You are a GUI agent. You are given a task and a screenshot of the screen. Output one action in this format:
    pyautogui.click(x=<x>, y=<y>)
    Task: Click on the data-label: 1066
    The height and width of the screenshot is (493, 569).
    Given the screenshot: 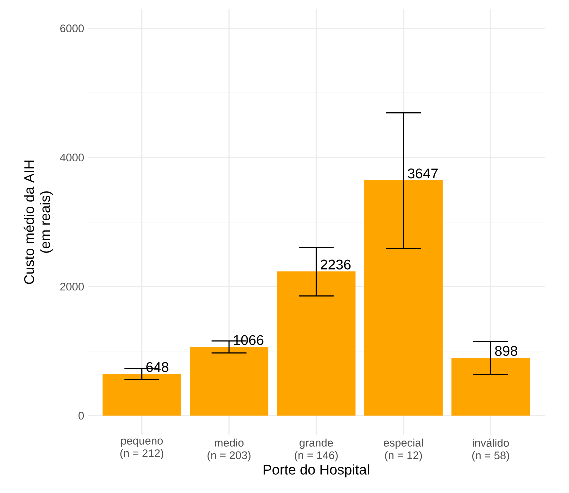 What is the action you would take?
    pyautogui.click(x=249, y=340)
    